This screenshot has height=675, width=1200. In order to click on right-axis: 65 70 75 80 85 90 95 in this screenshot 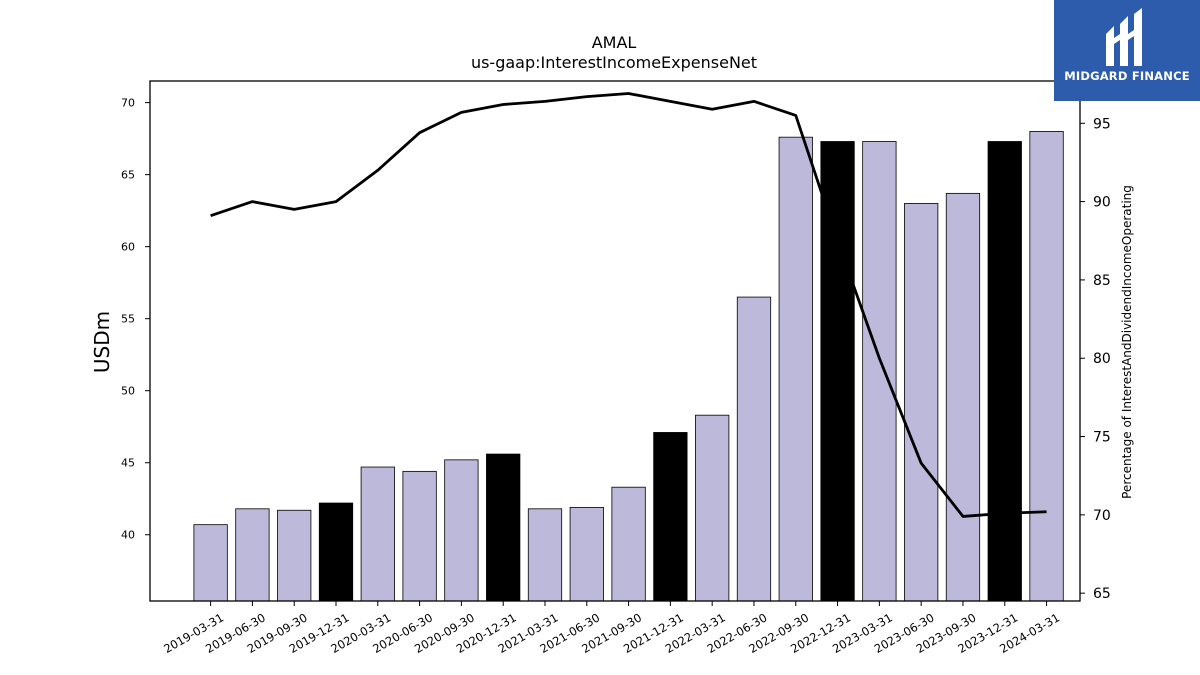, I will do `click(1095, 359)`.